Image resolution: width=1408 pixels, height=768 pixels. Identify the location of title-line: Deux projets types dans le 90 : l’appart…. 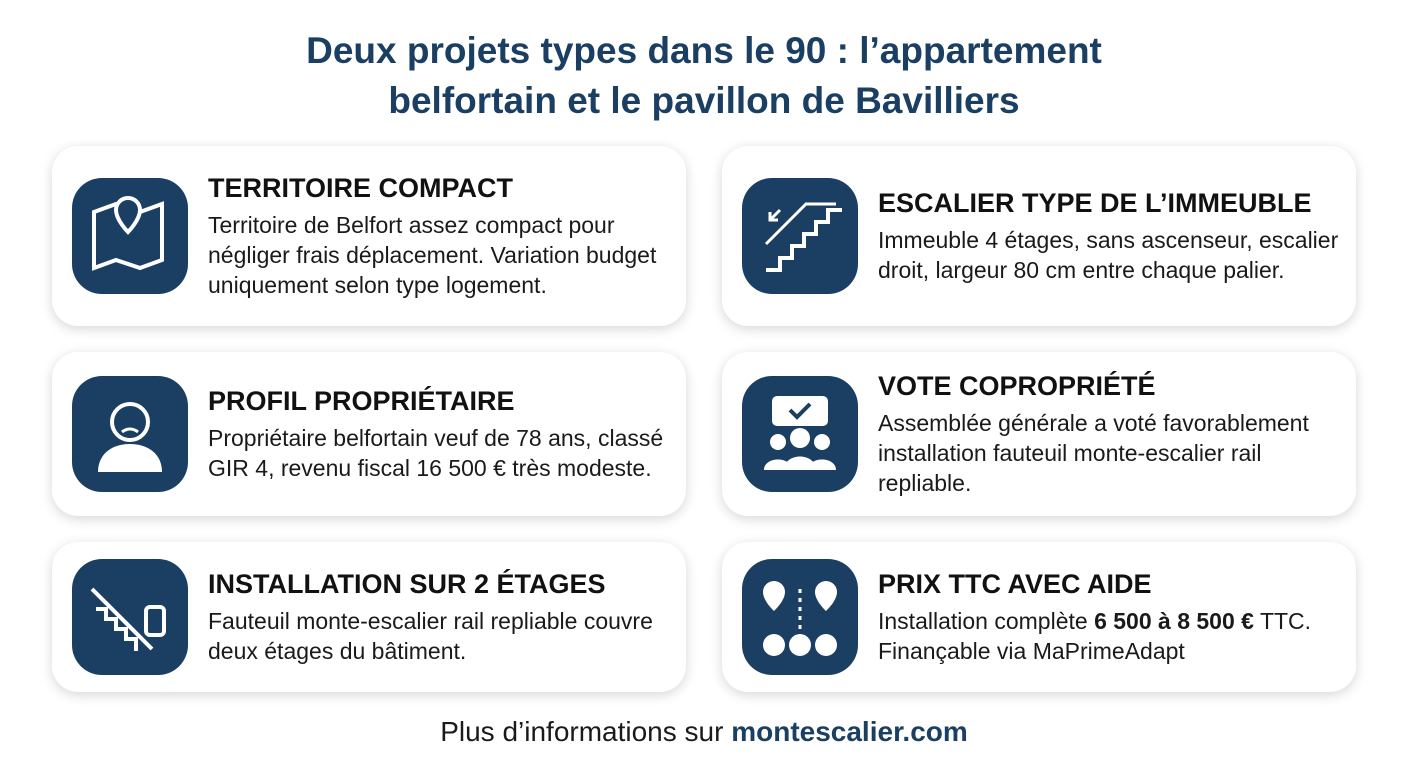
(704, 50).